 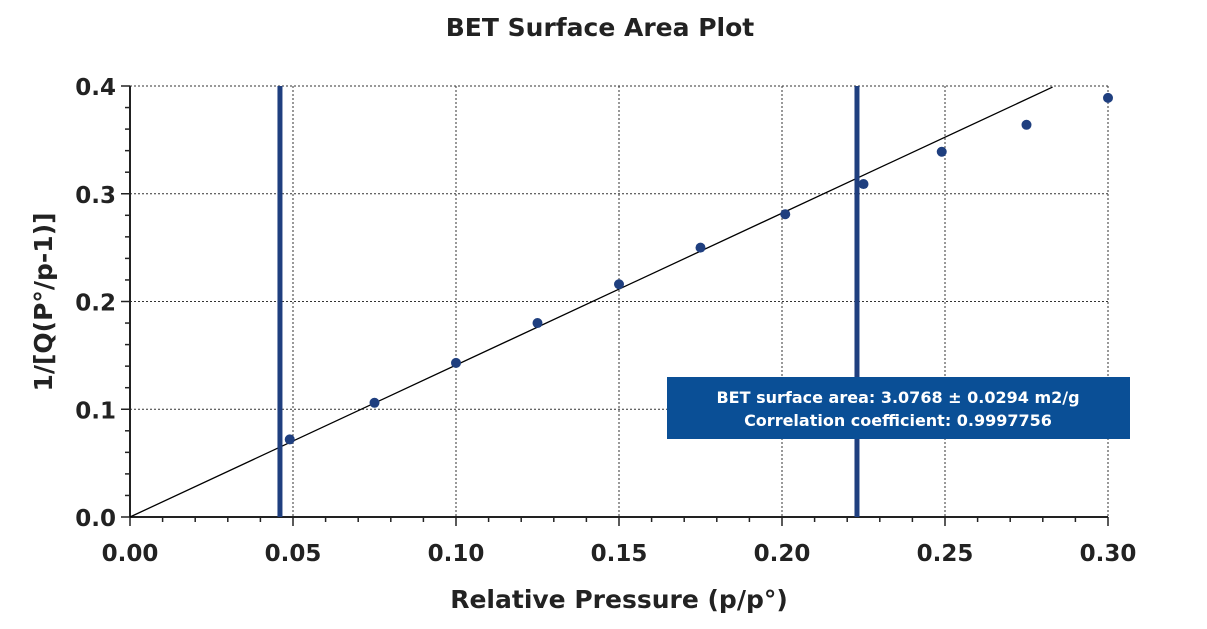 I want to click on y-axis-label: 1/[Q(P°/p-1)], so click(x=43, y=301).